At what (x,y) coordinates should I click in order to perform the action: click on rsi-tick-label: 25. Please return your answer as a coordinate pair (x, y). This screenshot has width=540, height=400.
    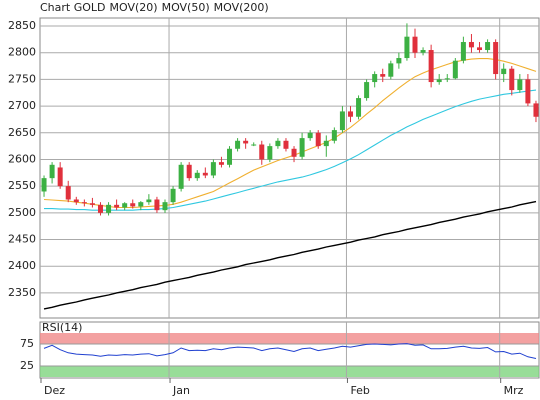
    Looking at the image, I should click on (27, 365).